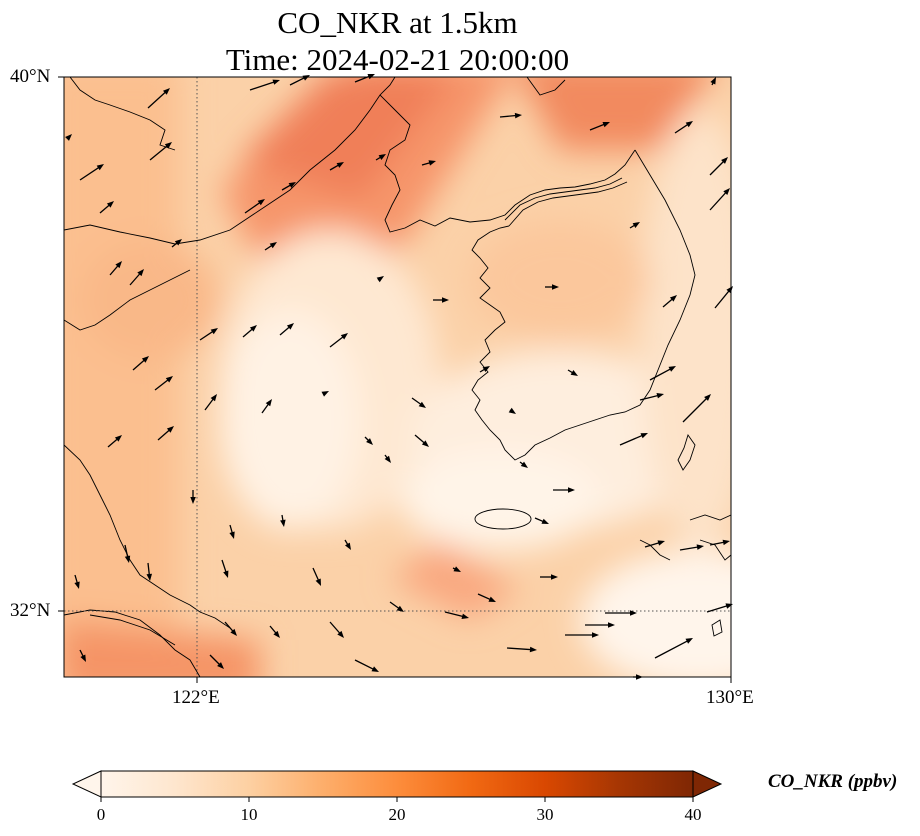  Describe the element at coordinates (693, 814) in the screenshot. I see `colorbar-tick-40: 40` at that location.